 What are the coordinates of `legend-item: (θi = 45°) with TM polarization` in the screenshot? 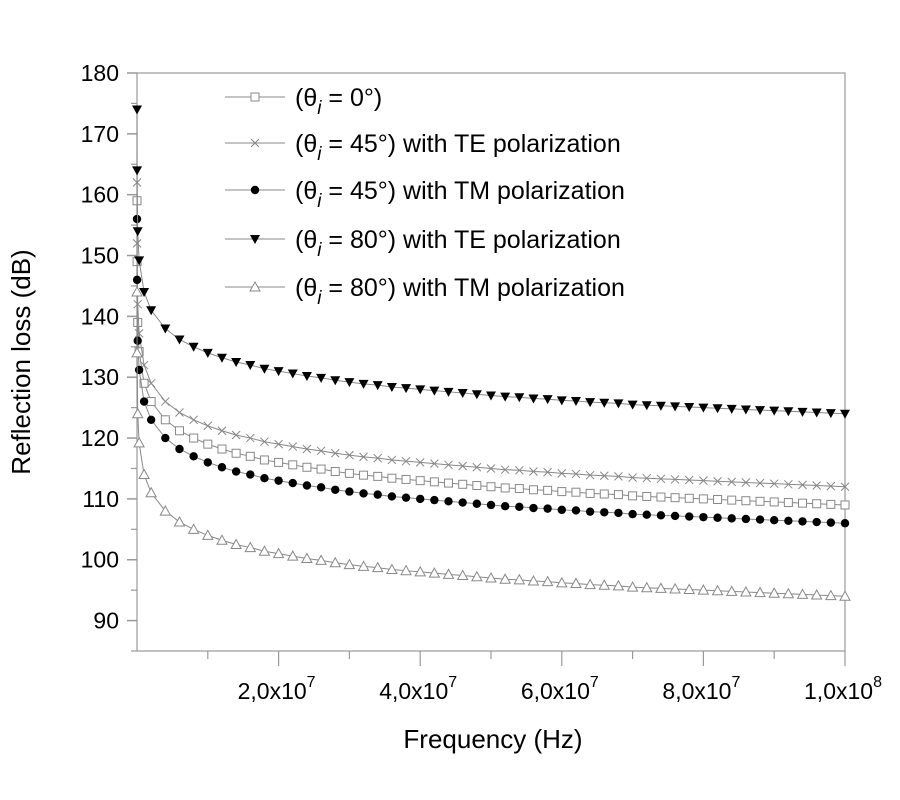 It's located at (425, 194).